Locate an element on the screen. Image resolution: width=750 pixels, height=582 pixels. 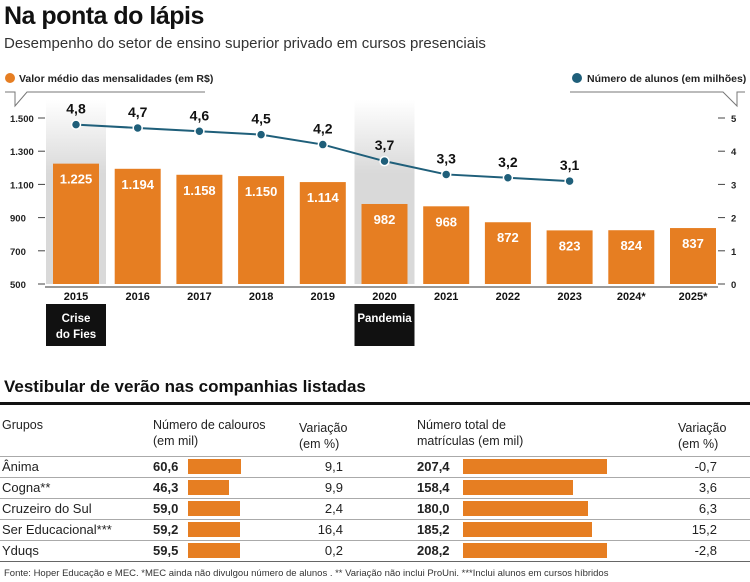
bar-2025* is located at coordinates (693, 256).